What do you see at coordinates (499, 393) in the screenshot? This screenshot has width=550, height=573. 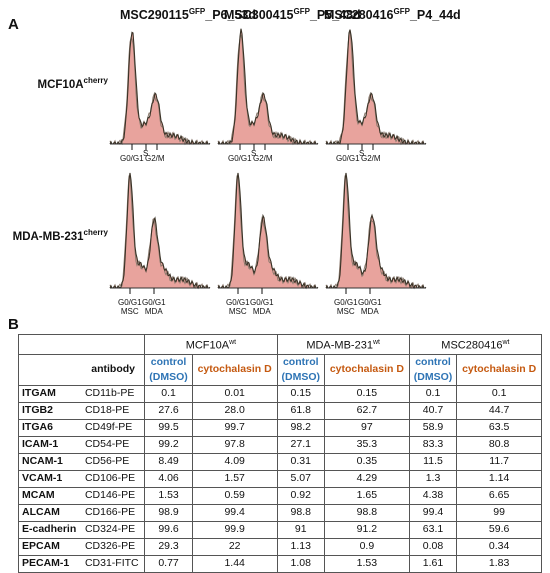 I see `value-cell: 0.1` at bounding box center [499, 393].